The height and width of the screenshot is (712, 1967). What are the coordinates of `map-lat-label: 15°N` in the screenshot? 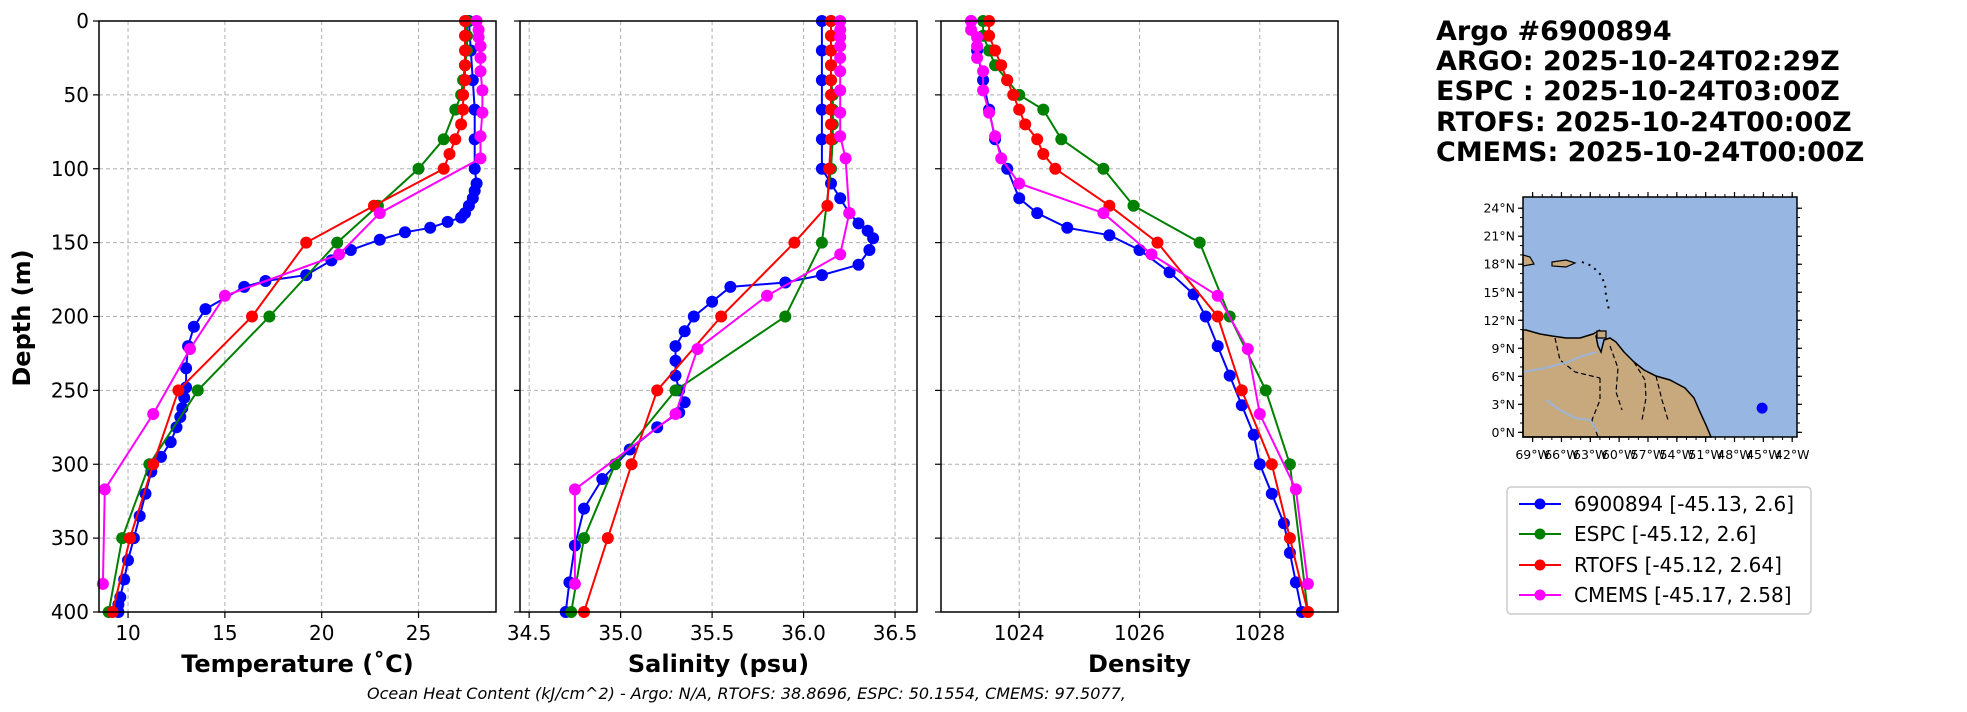 It's located at (1499, 292).